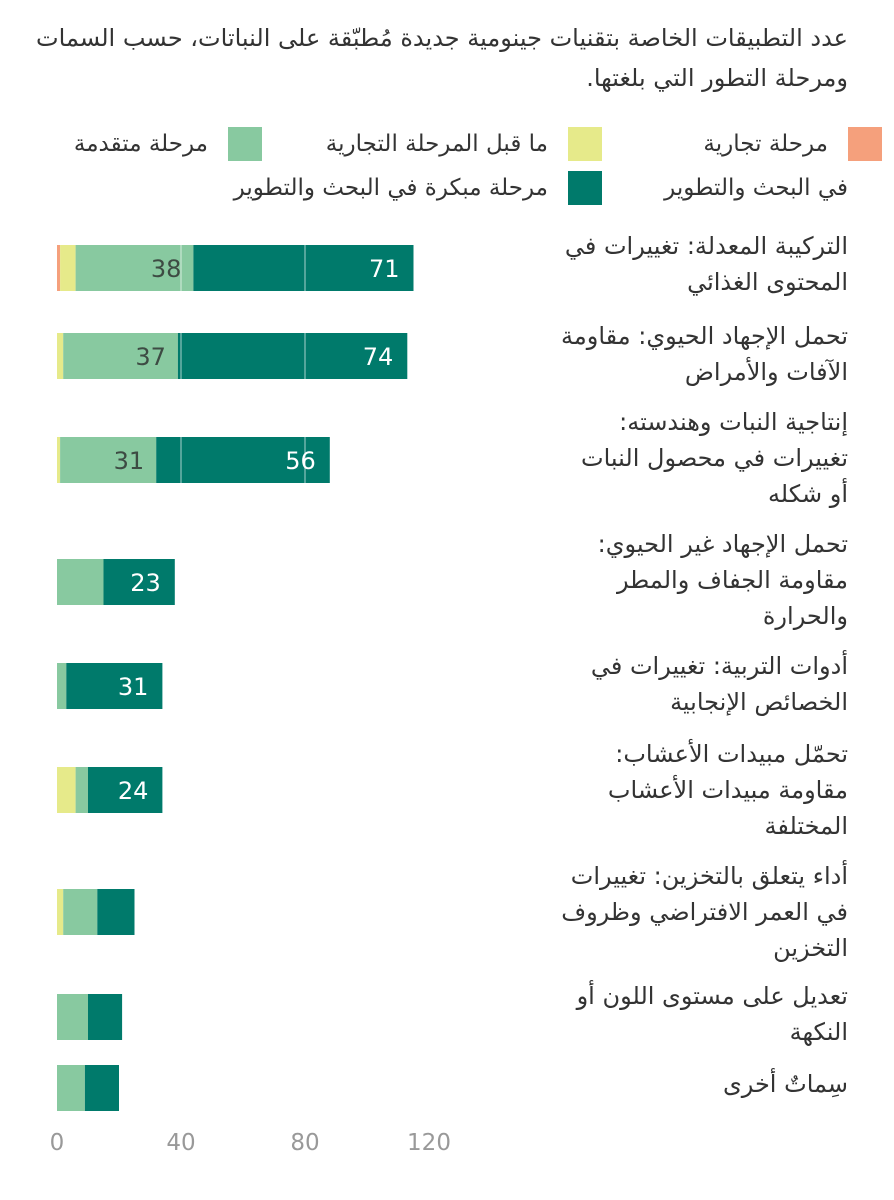  What do you see at coordinates (712, 1014) in the screenshot?
I see `category-label-color-flavor: تعديل على مستوى اللون أو النكهة` at bounding box center [712, 1014].